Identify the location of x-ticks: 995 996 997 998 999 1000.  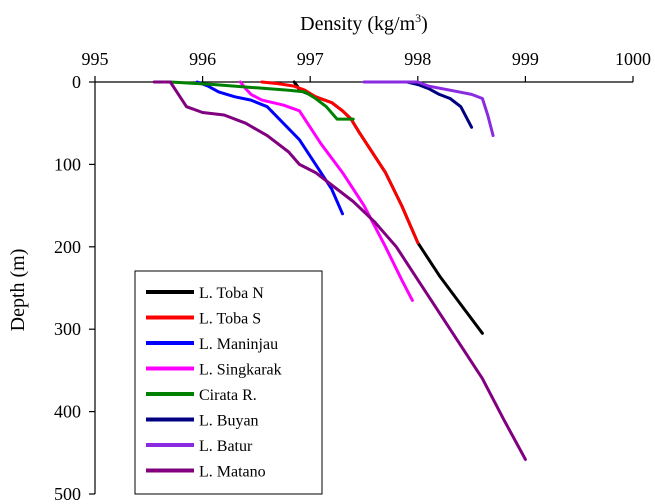
(366, 65).